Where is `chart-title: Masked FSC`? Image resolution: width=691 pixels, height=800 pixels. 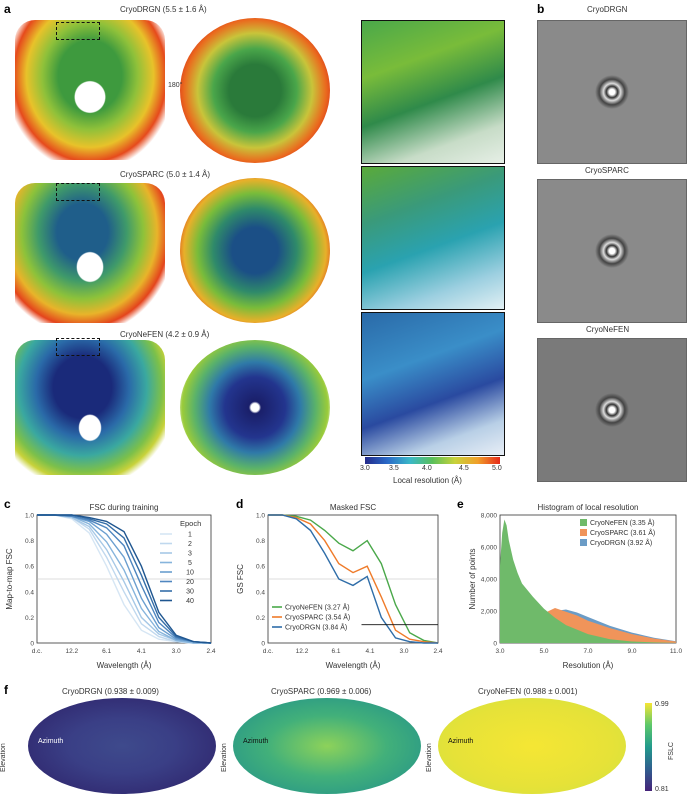
chart-title: Masked FSC is located at coordinates (353, 507).